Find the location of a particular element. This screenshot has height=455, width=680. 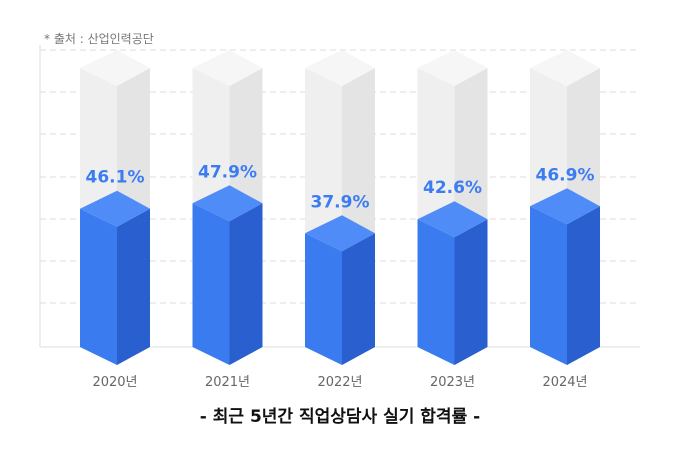

x-tick-label: 2021년 is located at coordinates (227, 382).